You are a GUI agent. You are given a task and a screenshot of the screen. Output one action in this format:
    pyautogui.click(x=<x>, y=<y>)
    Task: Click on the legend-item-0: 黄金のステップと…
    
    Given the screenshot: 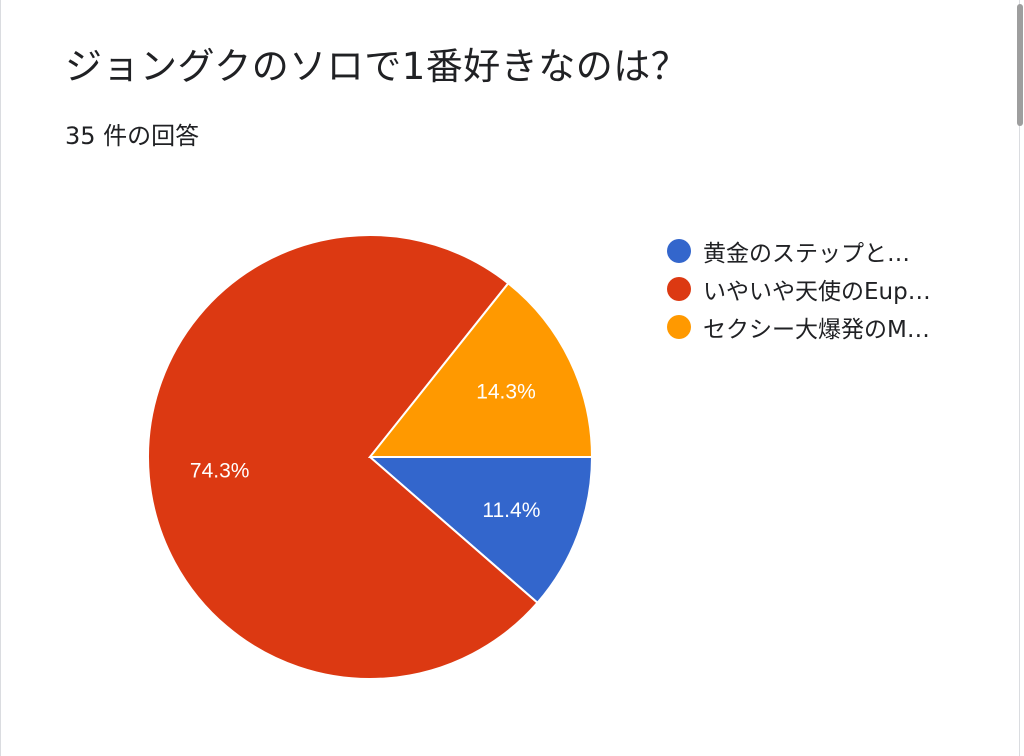 What is the action you would take?
    pyautogui.click(x=799, y=251)
    